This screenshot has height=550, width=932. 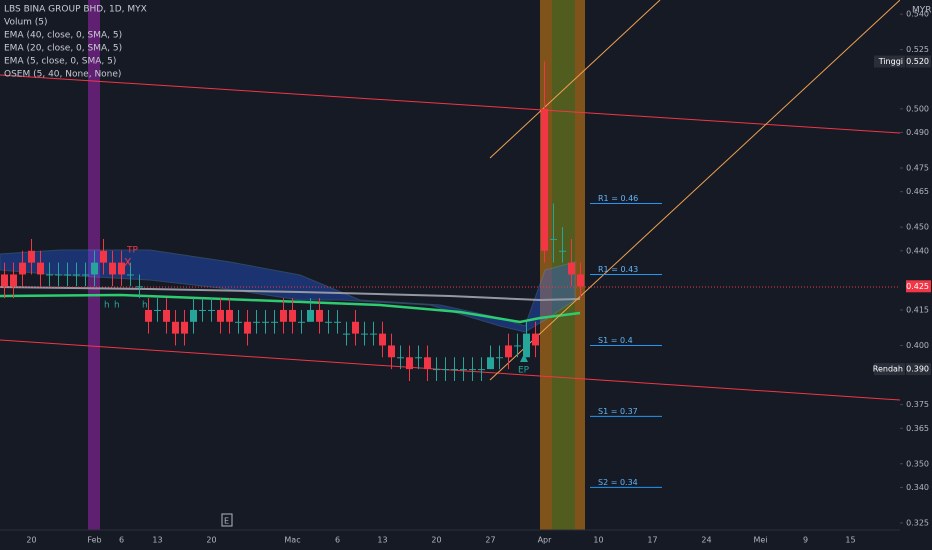 I want to click on y-tick-label: 0.325, so click(x=917, y=522).